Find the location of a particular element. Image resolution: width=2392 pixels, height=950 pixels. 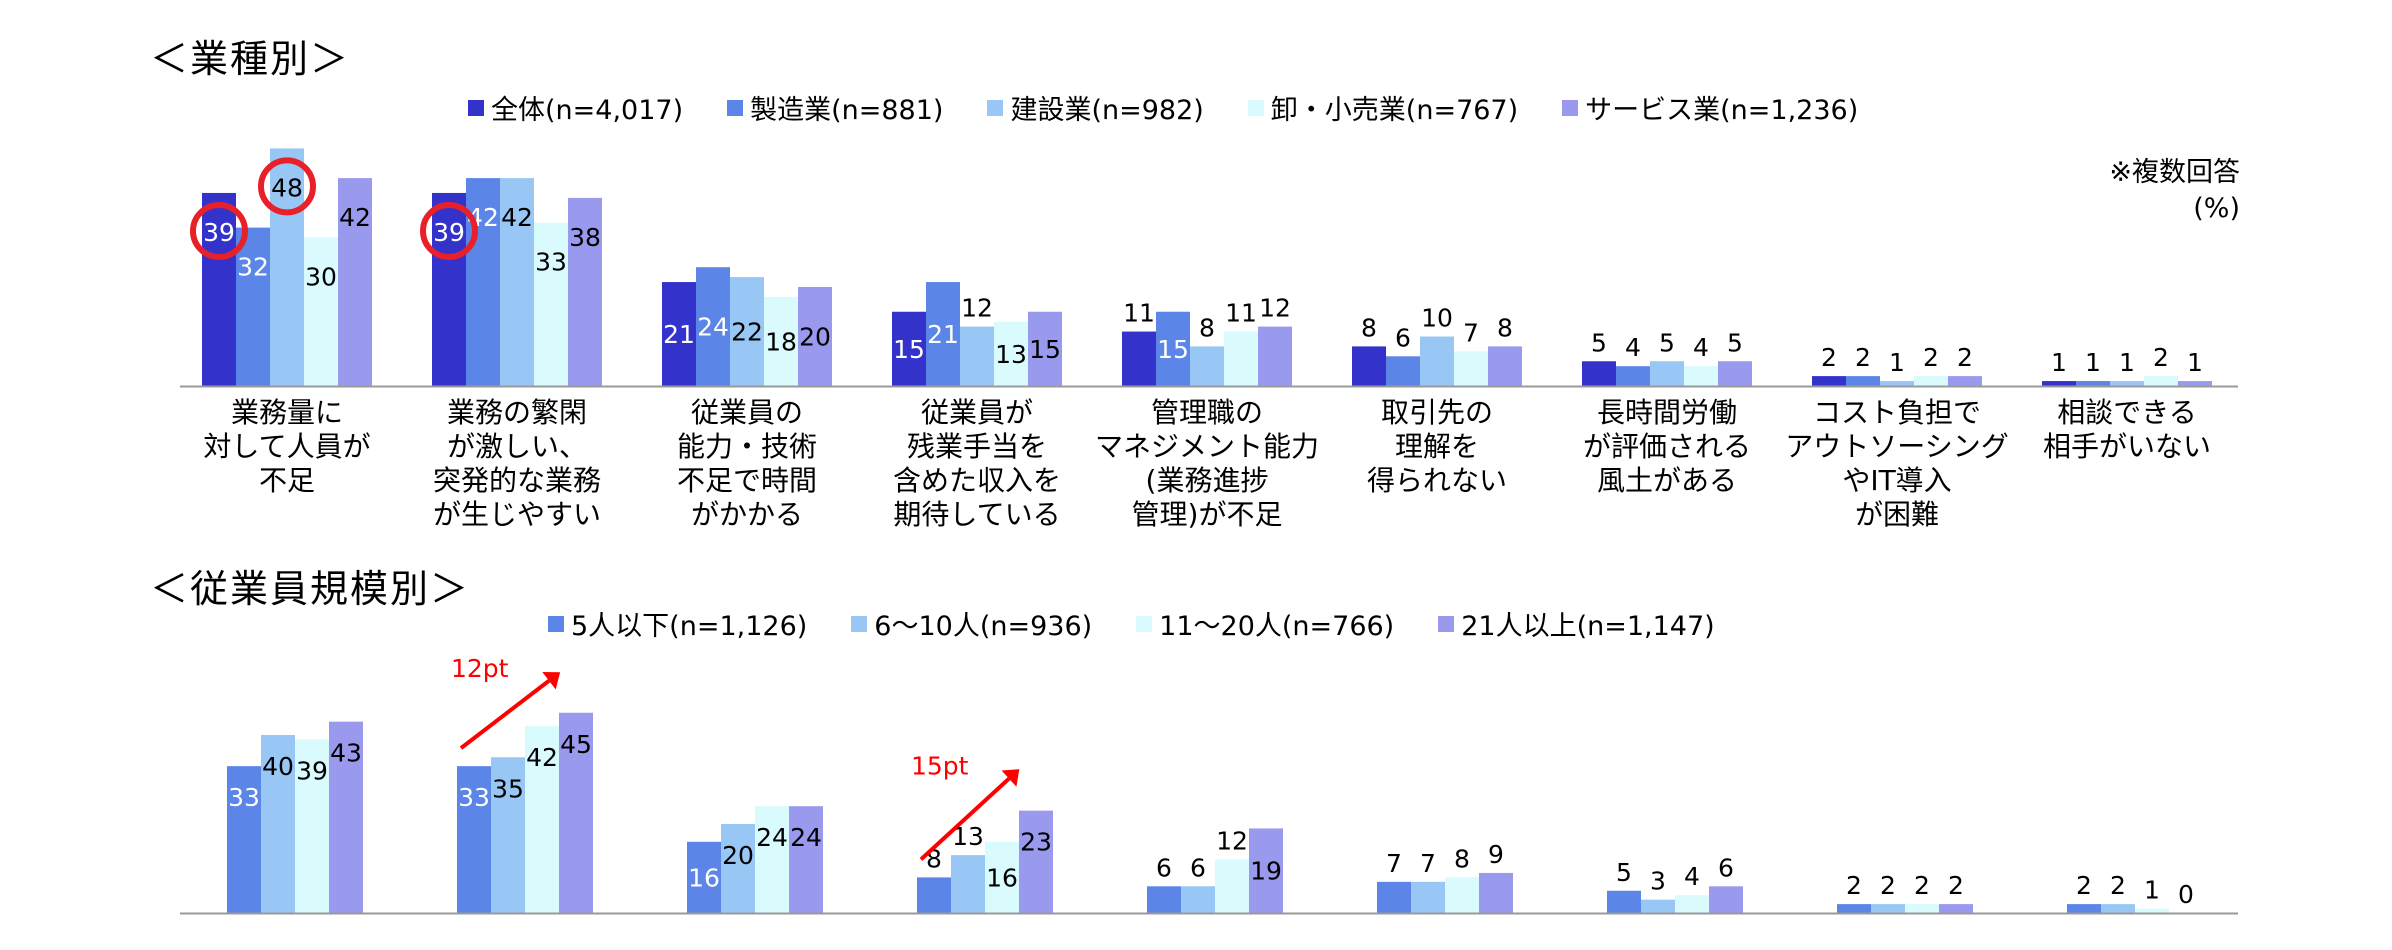

legend-item: 建設業(n=982) is located at coordinates (1095, 107).